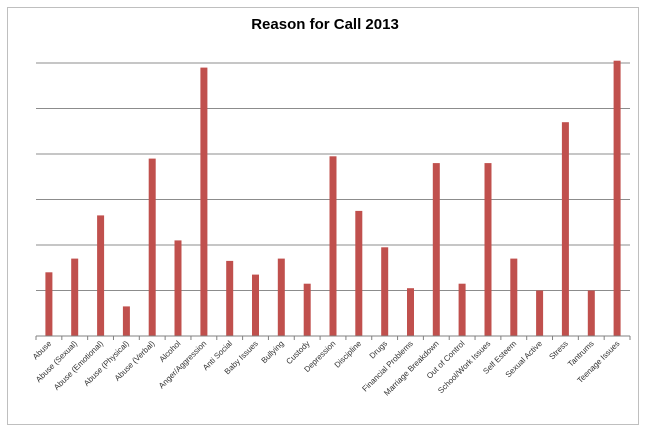  What do you see at coordinates (333, 338) in the screenshot?
I see `x-ticks` at bounding box center [333, 338].